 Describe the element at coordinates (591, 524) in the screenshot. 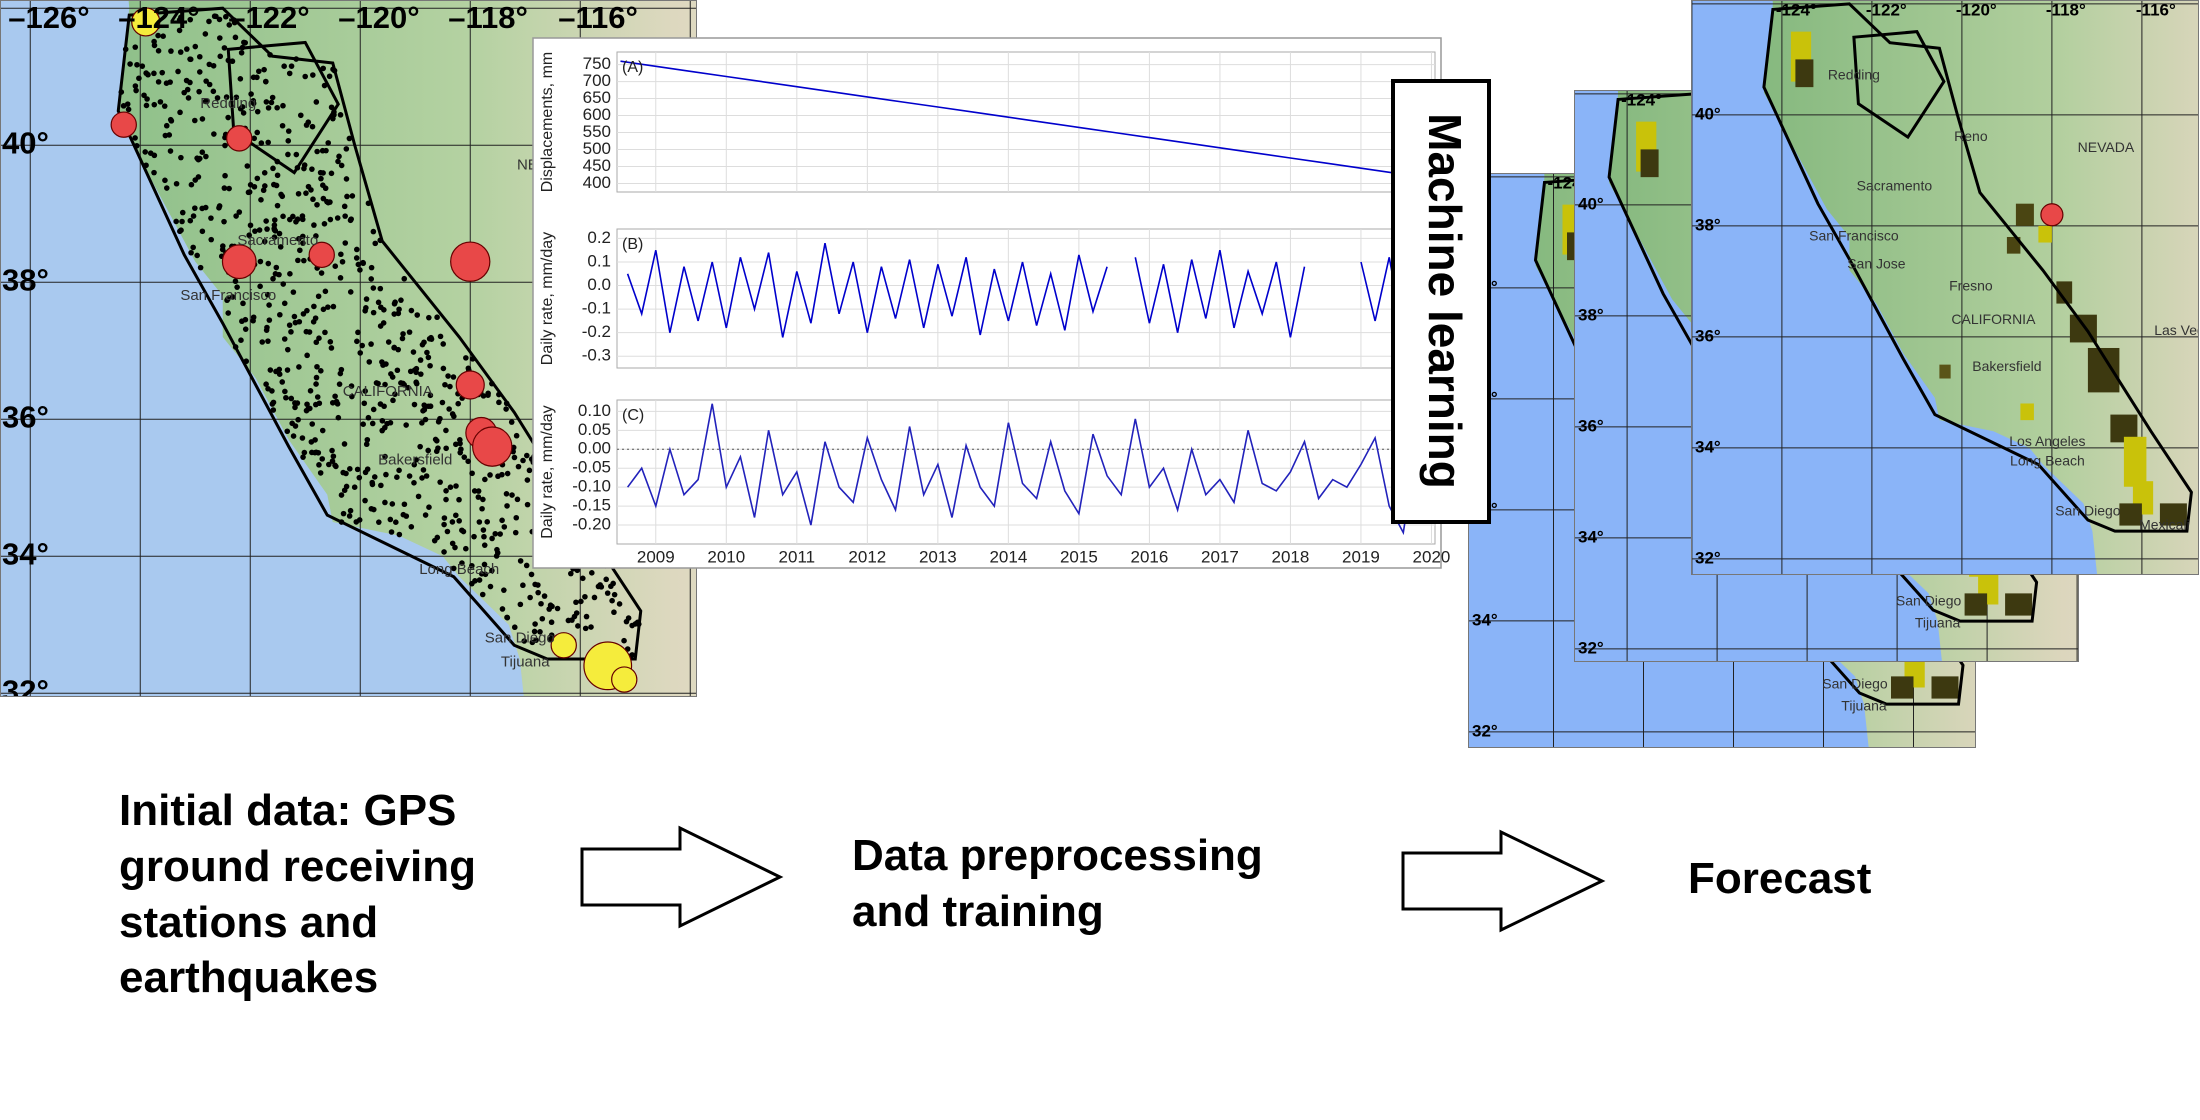

I see `y-tick-label: -0.20` at that location.